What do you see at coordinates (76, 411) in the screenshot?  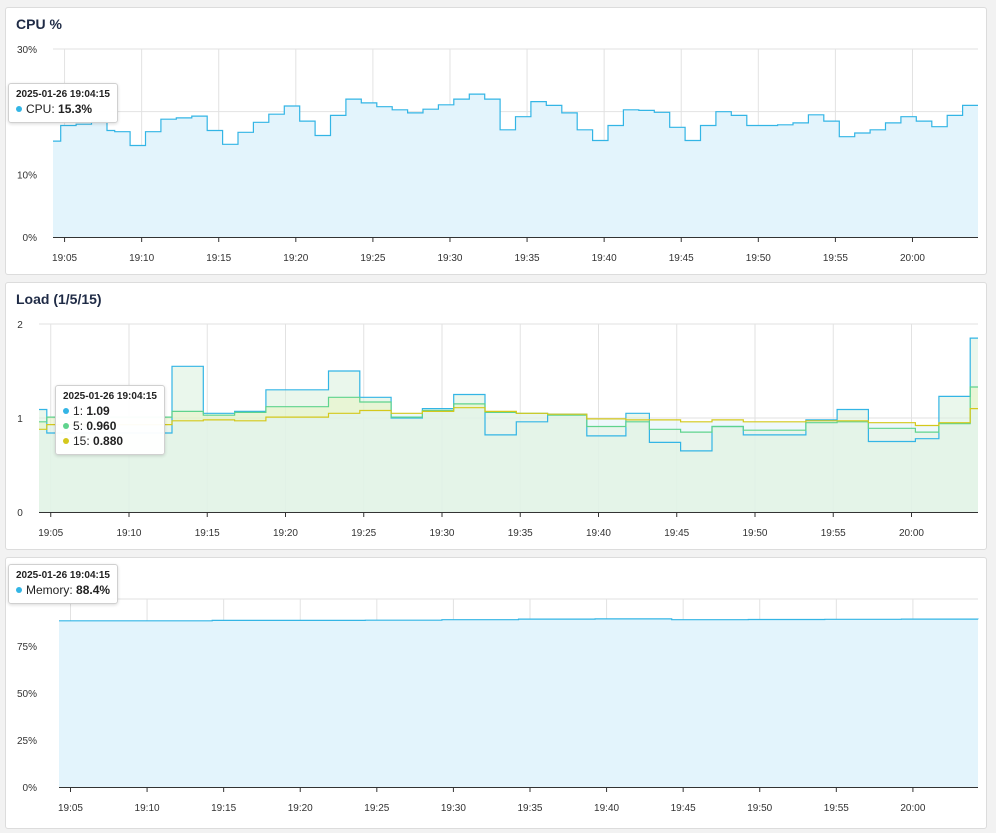 I see `load-tooltip-label-1: 1` at bounding box center [76, 411].